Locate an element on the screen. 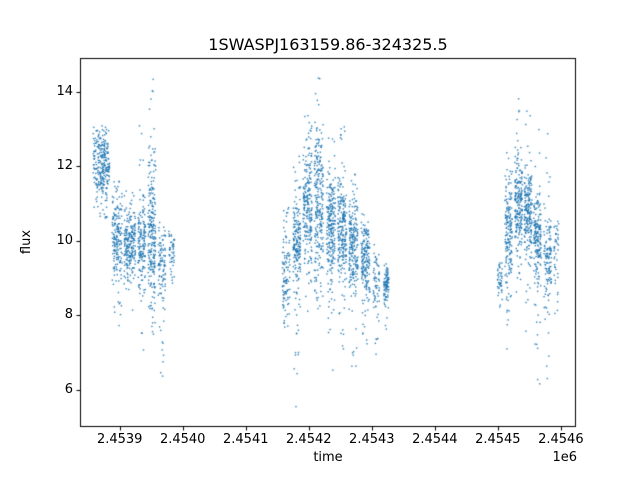  x-tick-label: 2.4546 is located at coordinates (561, 439).